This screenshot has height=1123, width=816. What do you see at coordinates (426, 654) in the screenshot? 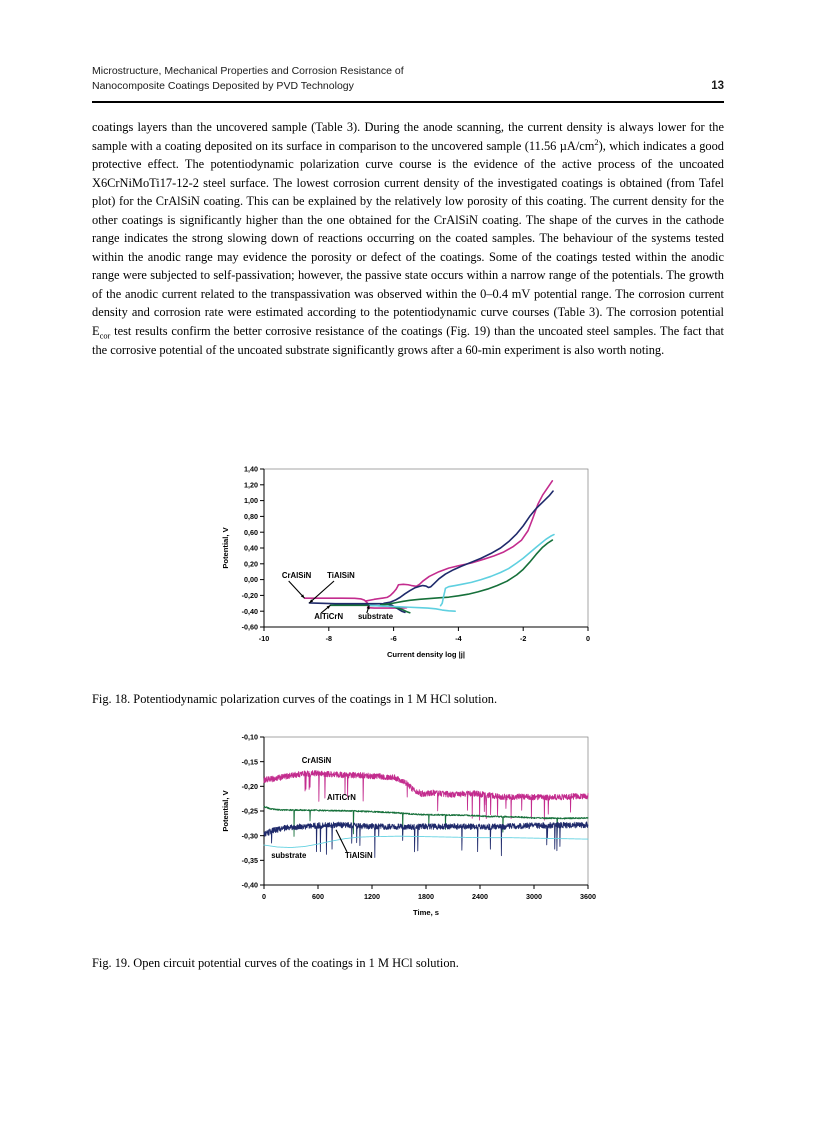
I see `svg-text: Current density log |j|` at bounding box center [426, 654].